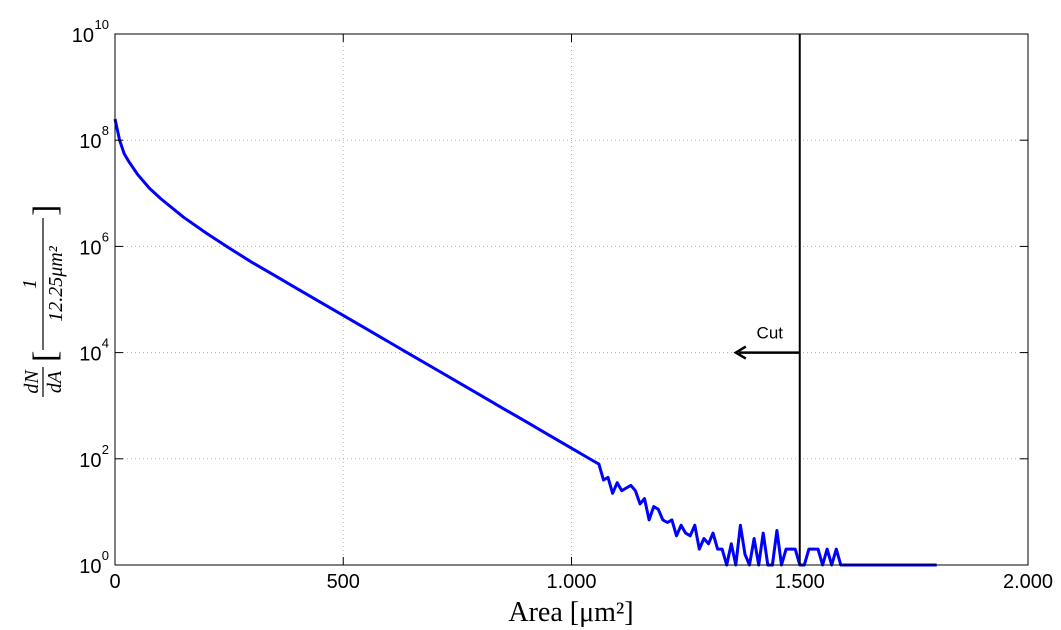 The image size is (1061, 630). What do you see at coordinates (114, 582) in the screenshot?
I see `x-tick-label: 0` at bounding box center [114, 582].